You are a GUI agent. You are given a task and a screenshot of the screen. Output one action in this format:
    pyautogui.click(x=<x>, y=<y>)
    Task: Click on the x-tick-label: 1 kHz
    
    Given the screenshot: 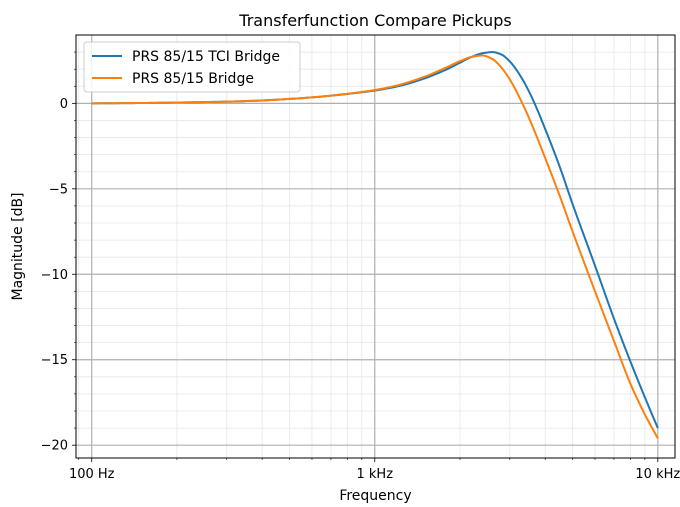 What is the action you would take?
    pyautogui.click(x=375, y=474)
    